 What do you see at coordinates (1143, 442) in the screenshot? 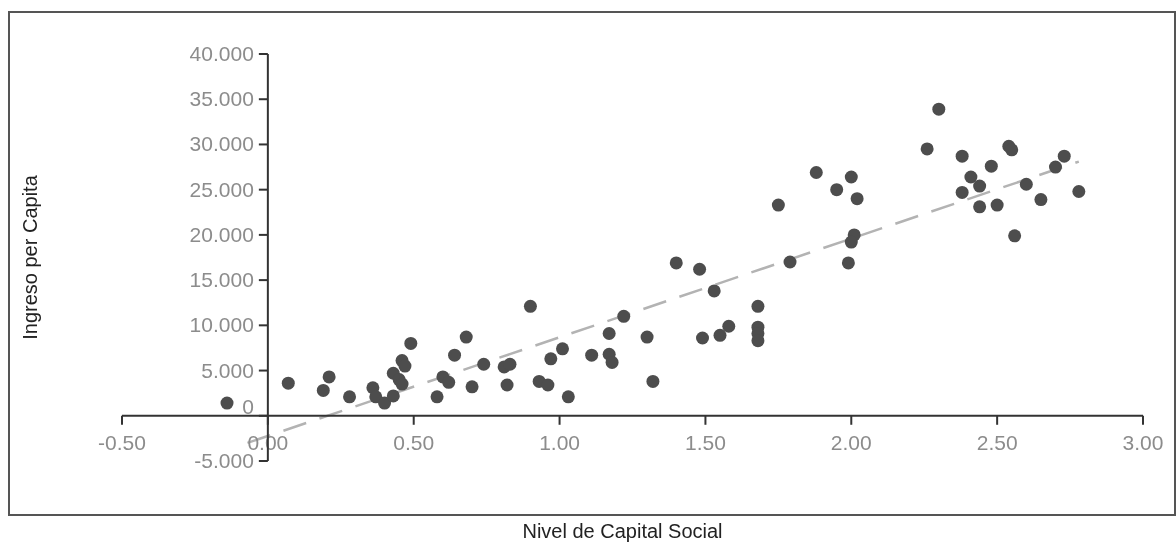
I see `x-tick-label: 3.00` at bounding box center [1143, 442].